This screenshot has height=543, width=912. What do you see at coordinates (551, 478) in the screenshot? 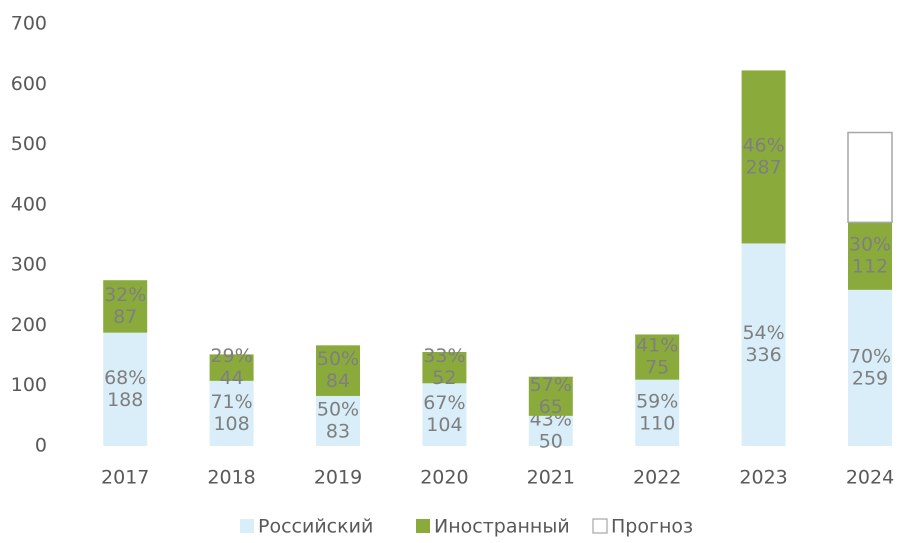
I see `x-tick-label: 2021` at bounding box center [551, 478].